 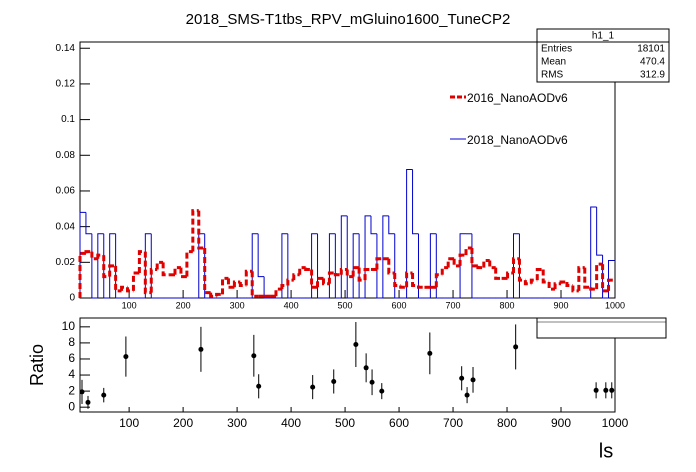 What do you see at coordinates (66, 84) in the screenshot?
I see `y-tick-label: 0.12` at bounding box center [66, 84].